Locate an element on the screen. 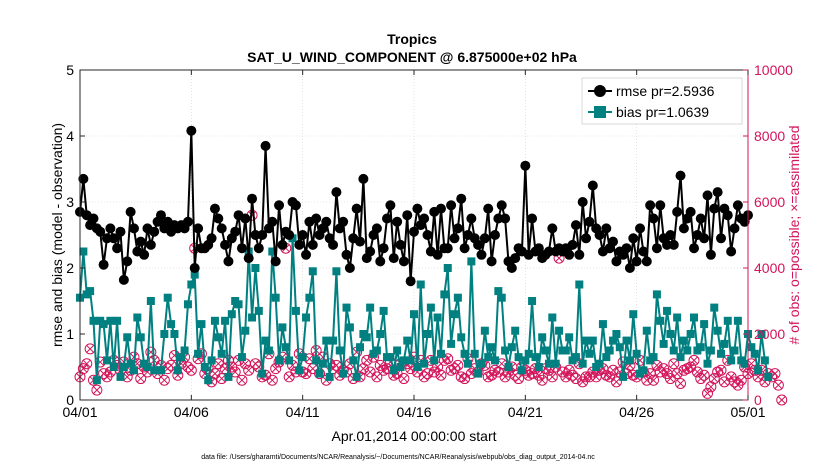  x-tick-label: 04/06 is located at coordinates (191, 412).